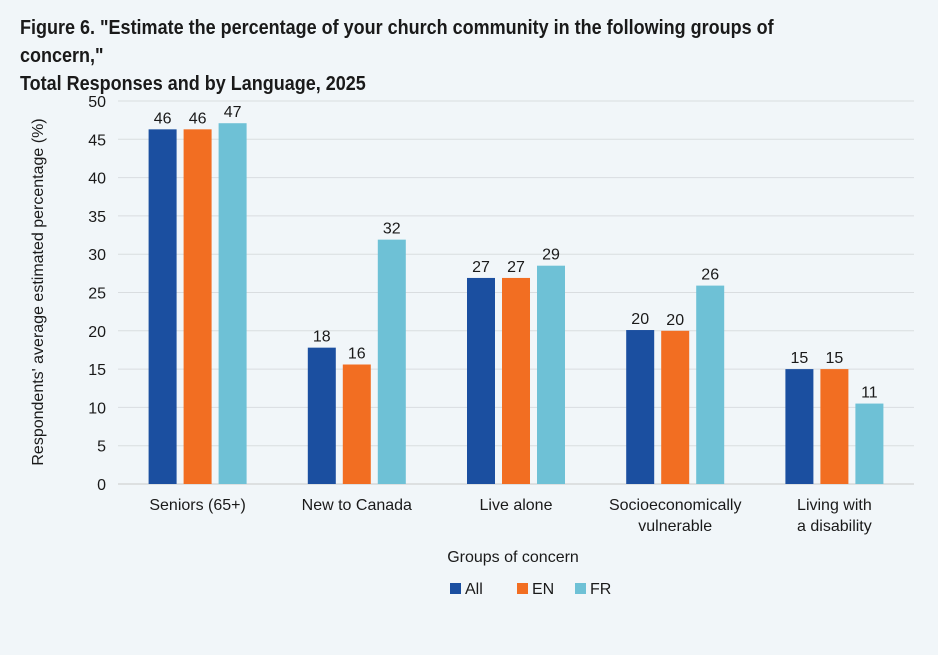  Describe the element at coordinates (580, 588) in the screenshot. I see `legend-swatch-fr` at that location.